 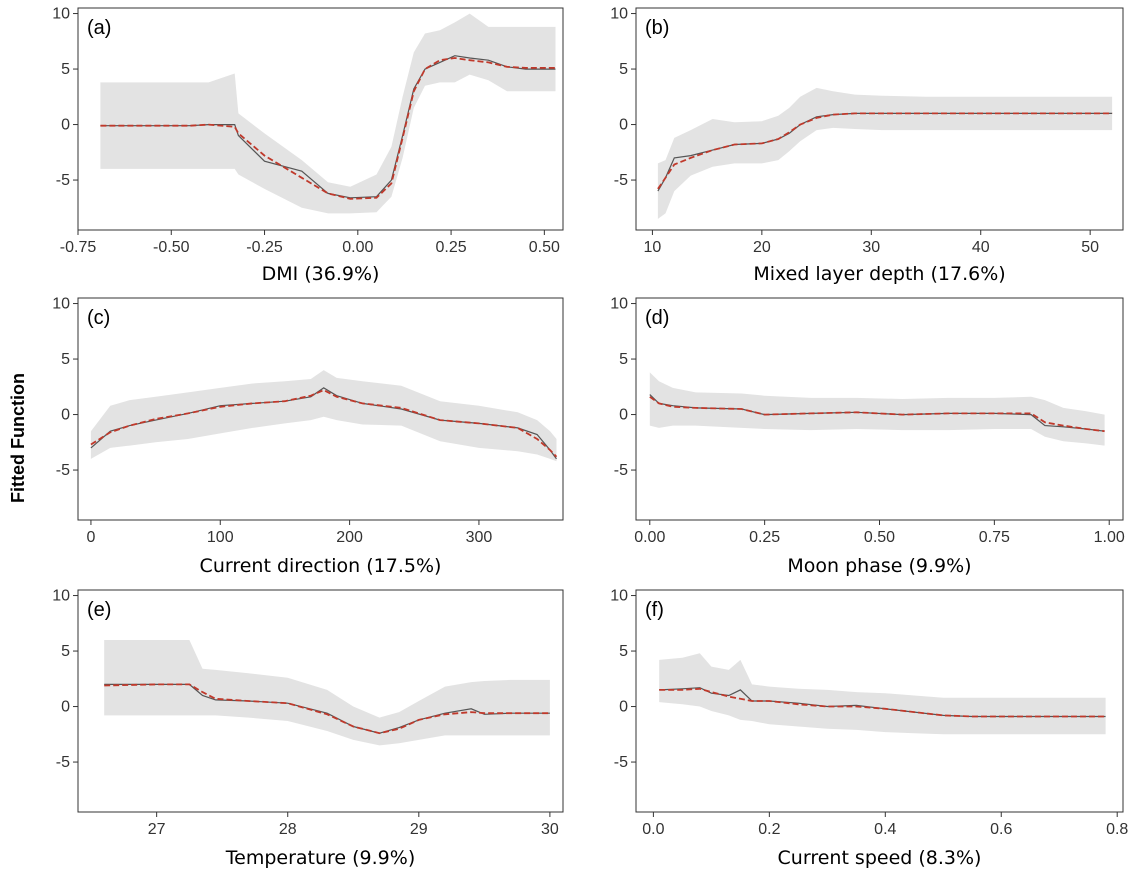 What do you see at coordinates (653, 247) in the screenshot?
I see `x-tick-label: 10` at bounding box center [653, 247].